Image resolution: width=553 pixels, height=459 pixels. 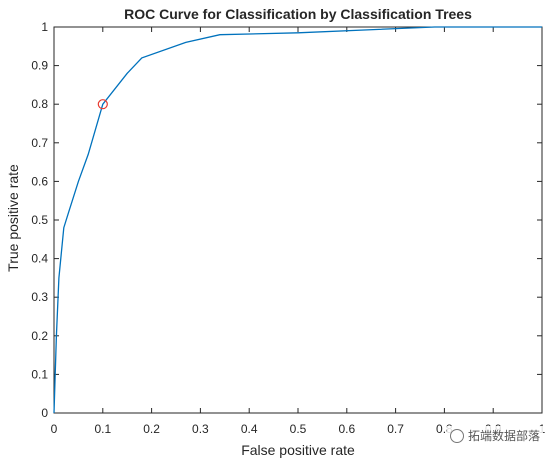 I want to click on y-tick-label: 0.2, so click(x=39, y=336).